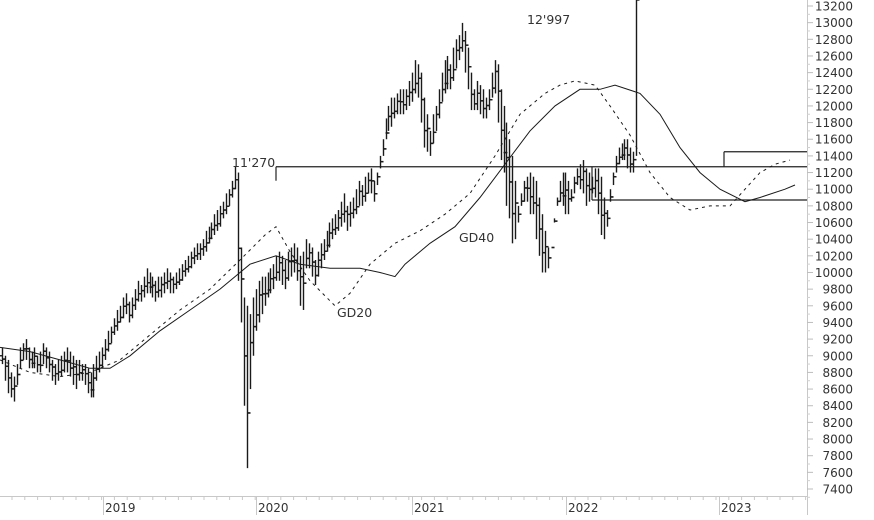  What do you see at coordinates (837, 306) in the screenshot?
I see `y-tick-label: 9600` at bounding box center [837, 306].